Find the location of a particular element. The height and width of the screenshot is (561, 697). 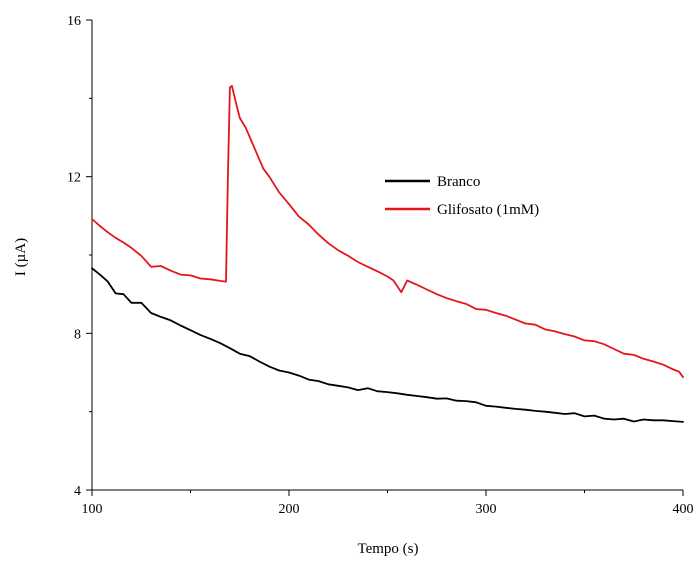

y-tick-label: 4 is located at coordinates (77, 491).